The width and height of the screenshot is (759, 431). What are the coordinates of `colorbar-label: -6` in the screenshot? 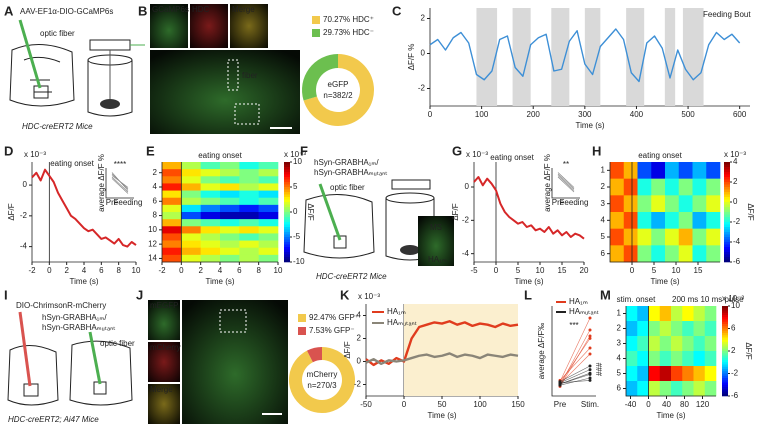 It's located at (735, 395).